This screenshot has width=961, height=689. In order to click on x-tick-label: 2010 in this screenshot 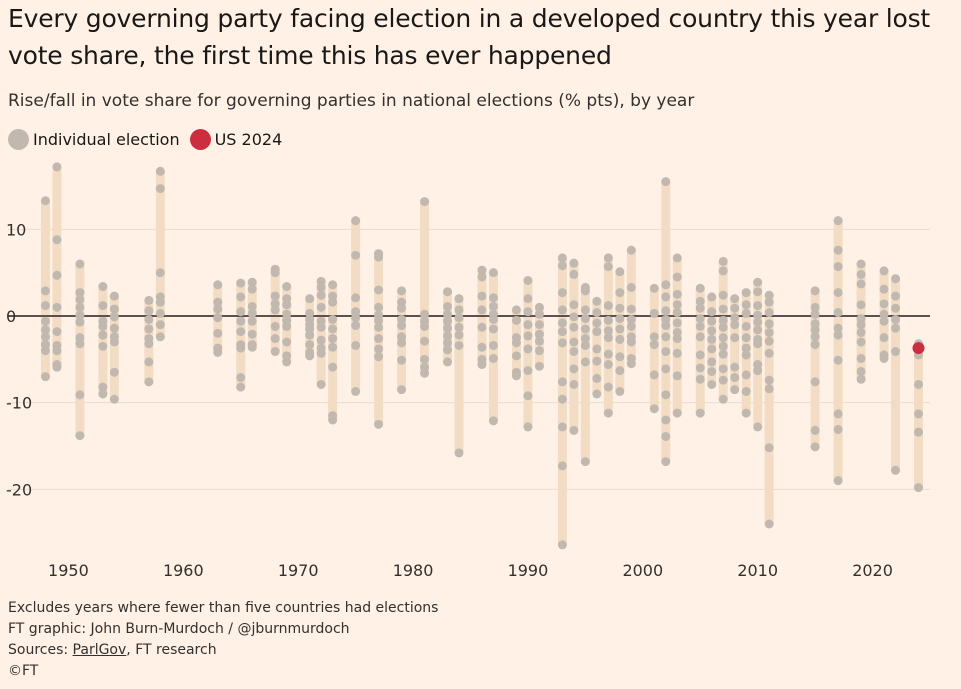, I will do `click(757, 570)`.